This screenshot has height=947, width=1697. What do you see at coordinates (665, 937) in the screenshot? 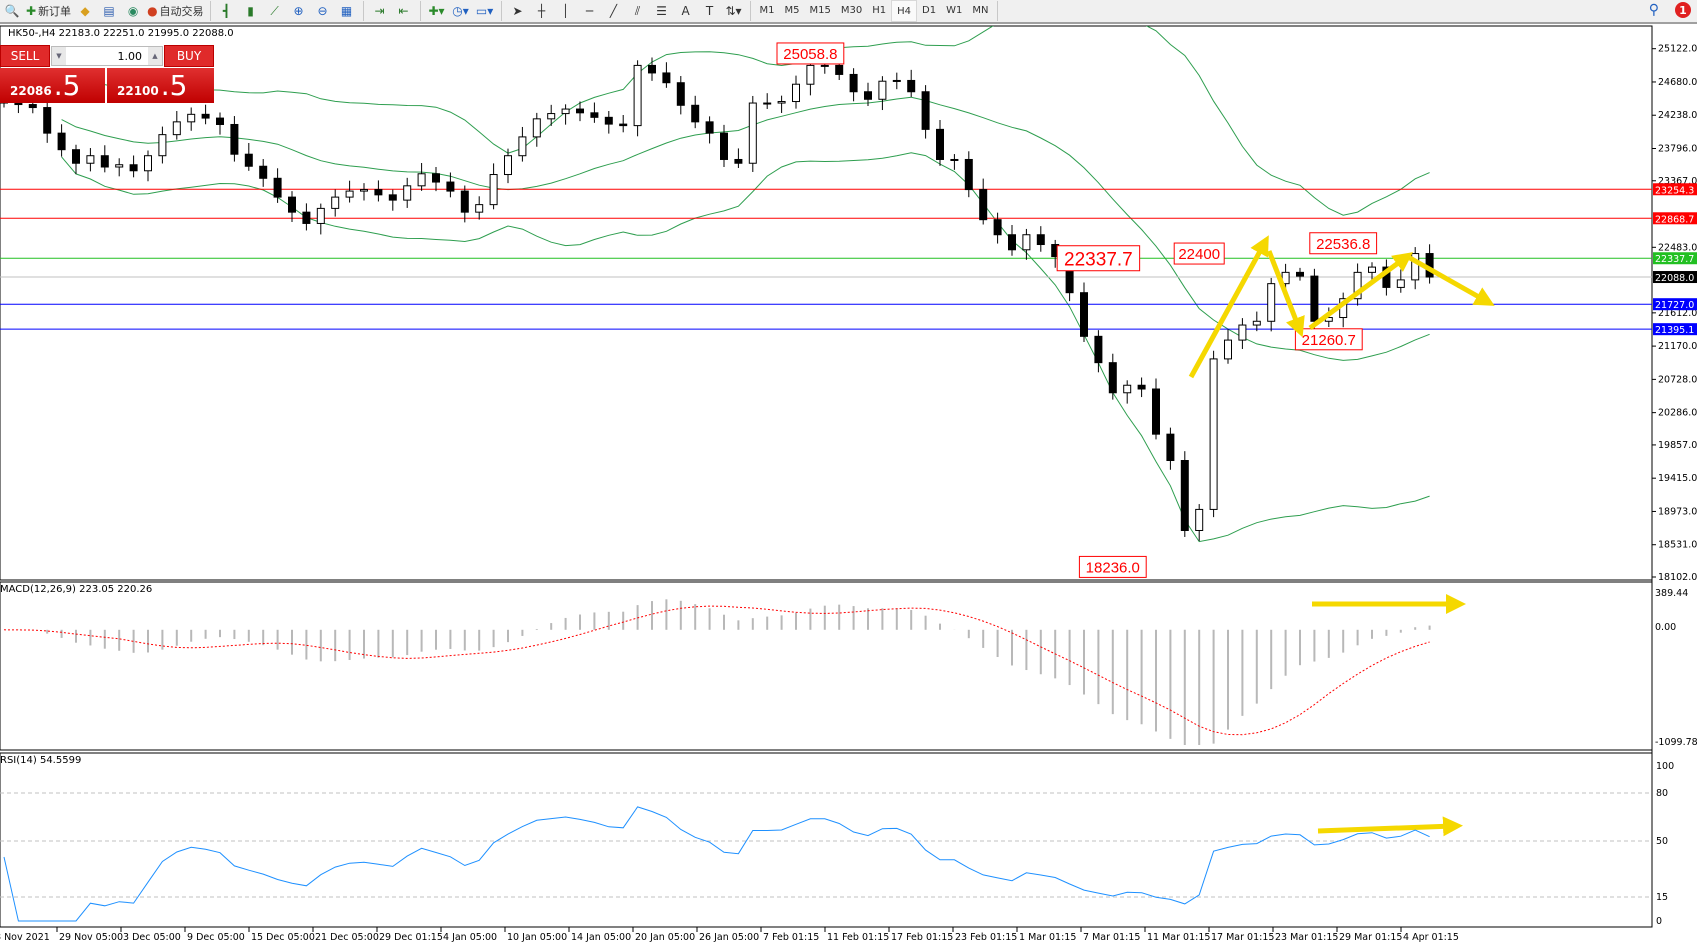
I see `time-tick-label: 20 Jan 05:00` at bounding box center [665, 937].